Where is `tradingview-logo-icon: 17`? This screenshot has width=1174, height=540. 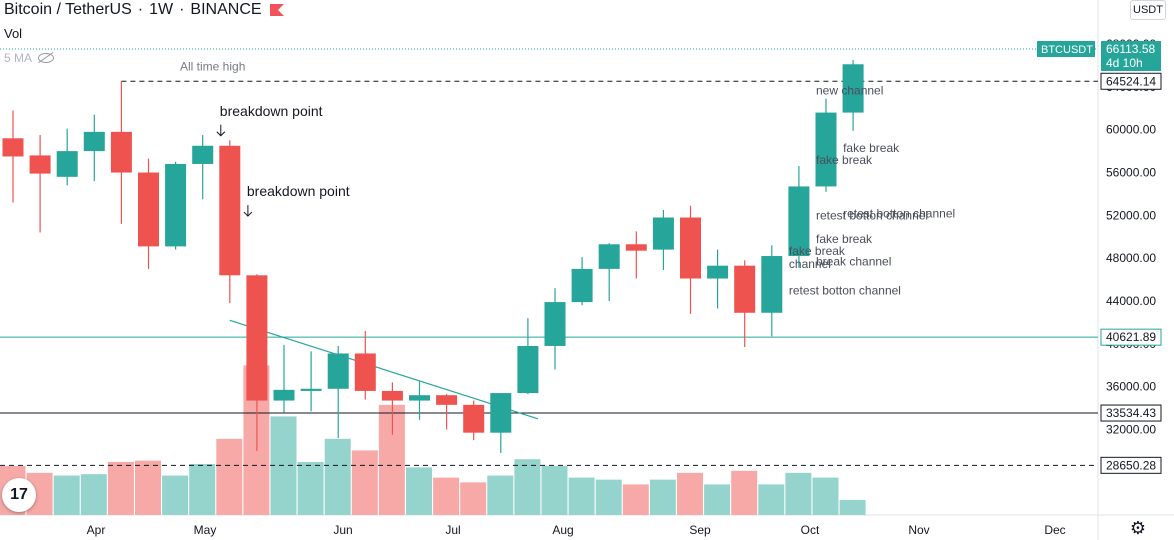 tradingview-logo-icon: 17 is located at coordinates (19, 495).